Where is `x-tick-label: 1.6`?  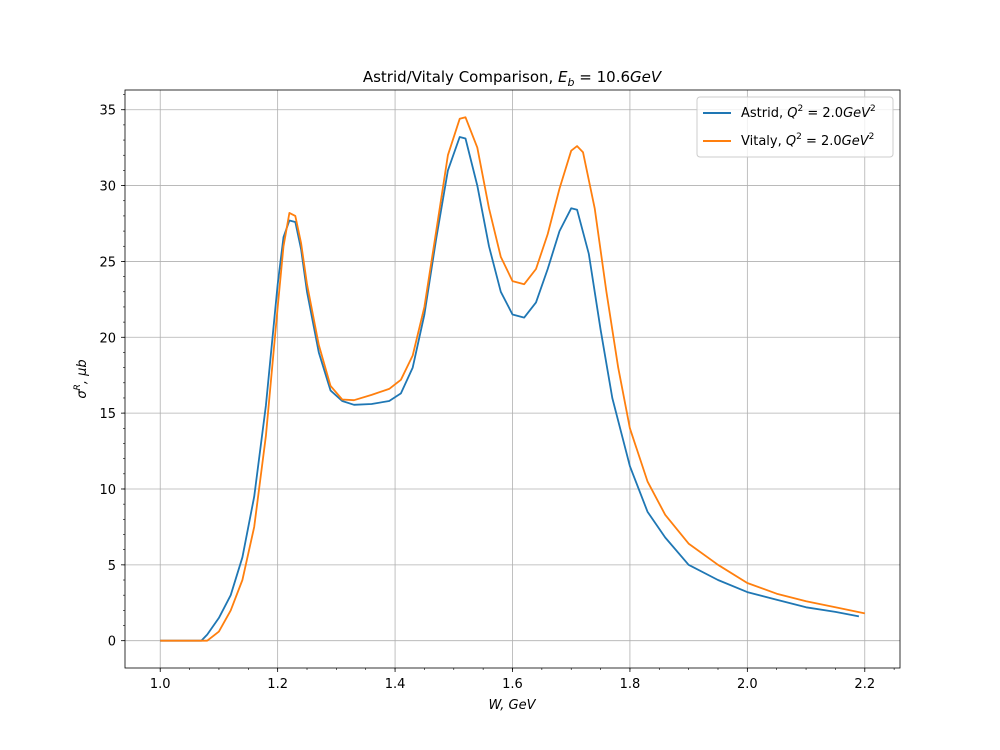
x-tick-label: 1.6 is located at coordinates (512, 684).